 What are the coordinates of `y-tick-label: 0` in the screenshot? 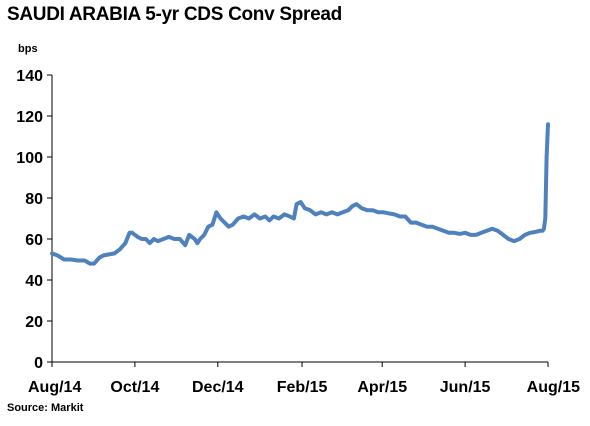 It's located at (38, 363).